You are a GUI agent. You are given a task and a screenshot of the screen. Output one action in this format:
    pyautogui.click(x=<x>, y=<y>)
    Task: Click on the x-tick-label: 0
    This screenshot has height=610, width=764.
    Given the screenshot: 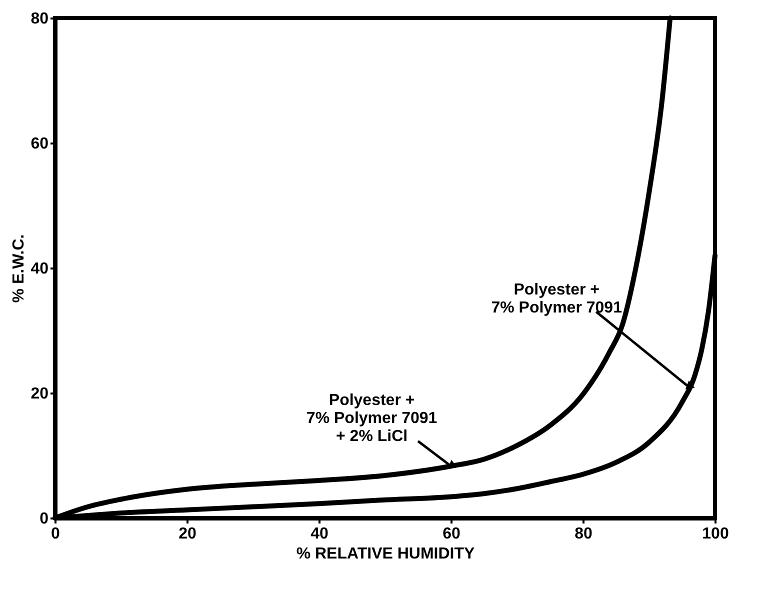 What is the action you would take?
    pyautogui.click(x=55, y=534)
    